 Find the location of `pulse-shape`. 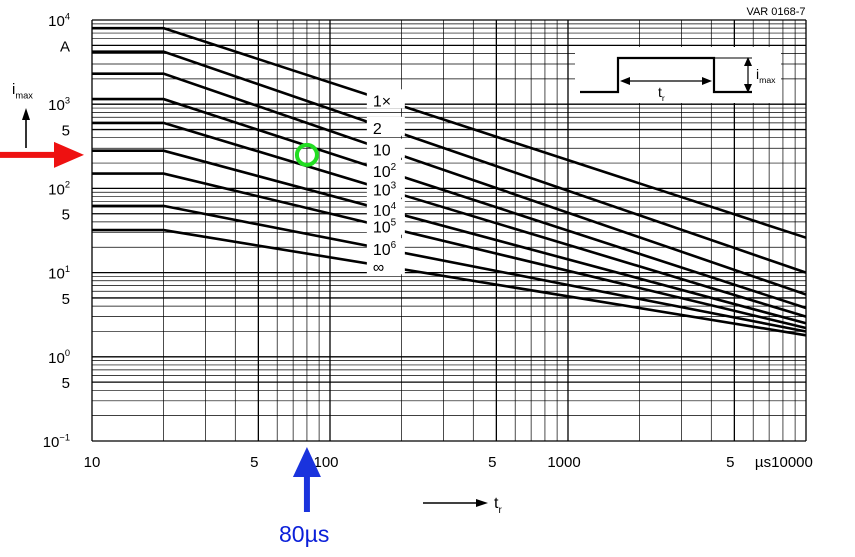

pulse-shape is located at coordinates (666, 75).